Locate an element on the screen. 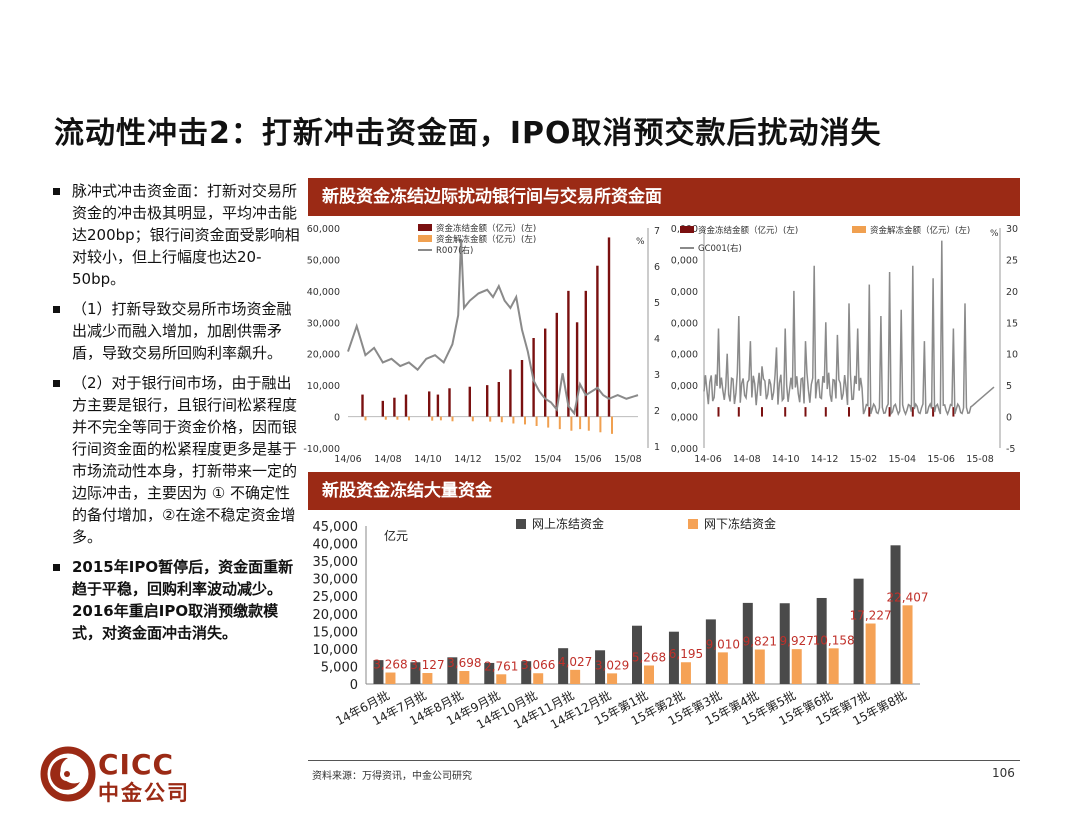  y-axis-unit: 亿元 is located at coordinates (396, 535).